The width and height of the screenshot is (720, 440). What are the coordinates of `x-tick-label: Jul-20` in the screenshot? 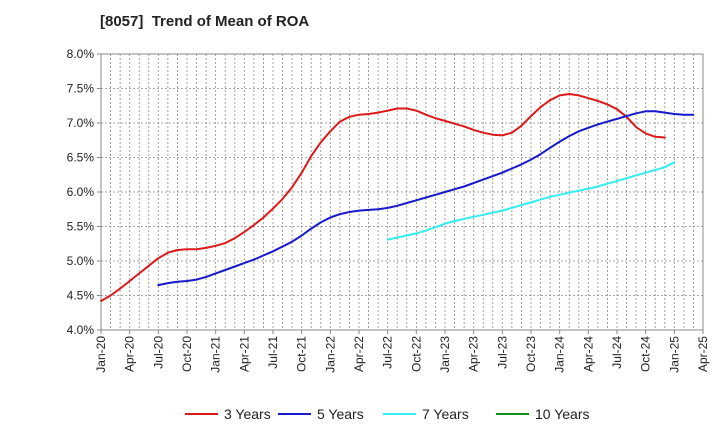 It's located at (158, 352).